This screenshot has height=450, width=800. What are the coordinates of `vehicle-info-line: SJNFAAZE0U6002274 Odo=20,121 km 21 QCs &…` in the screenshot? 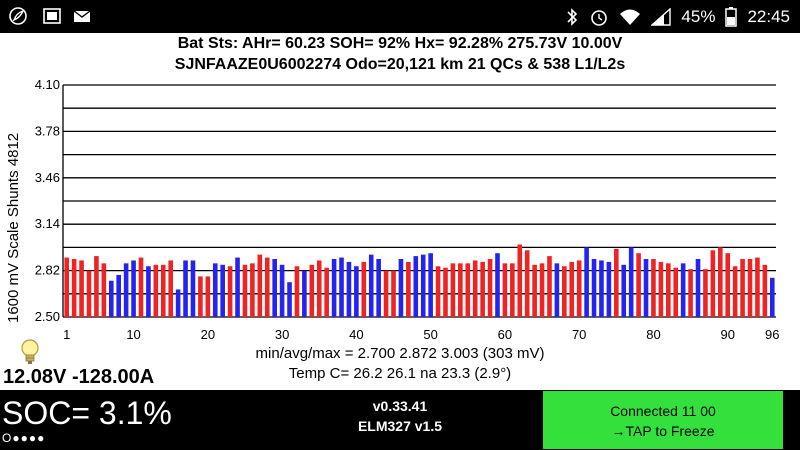 It's located at (400, 64).